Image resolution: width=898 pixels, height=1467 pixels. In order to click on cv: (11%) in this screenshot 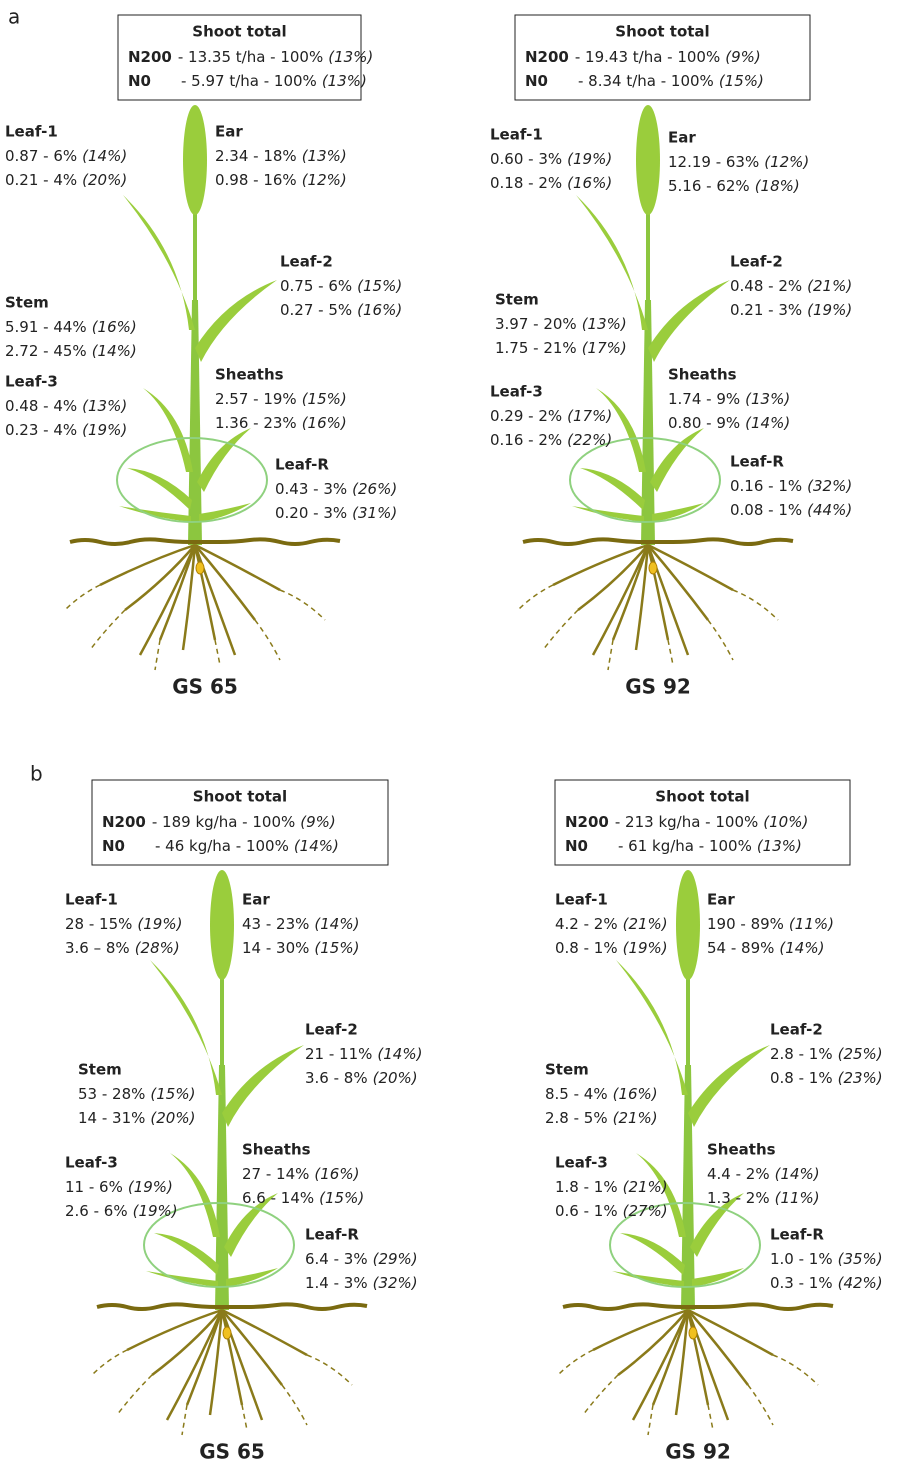, I will do `click(811, 924)`.